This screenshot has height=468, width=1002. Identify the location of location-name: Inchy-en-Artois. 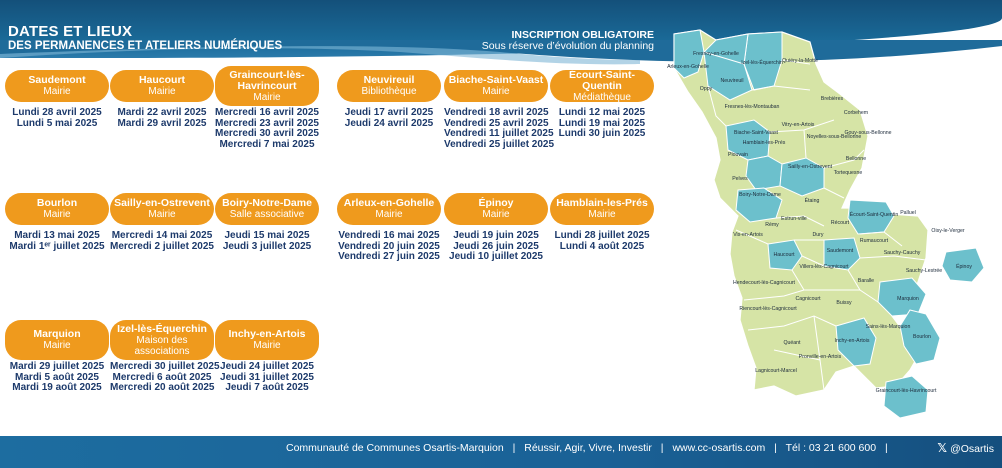
(267, 334).